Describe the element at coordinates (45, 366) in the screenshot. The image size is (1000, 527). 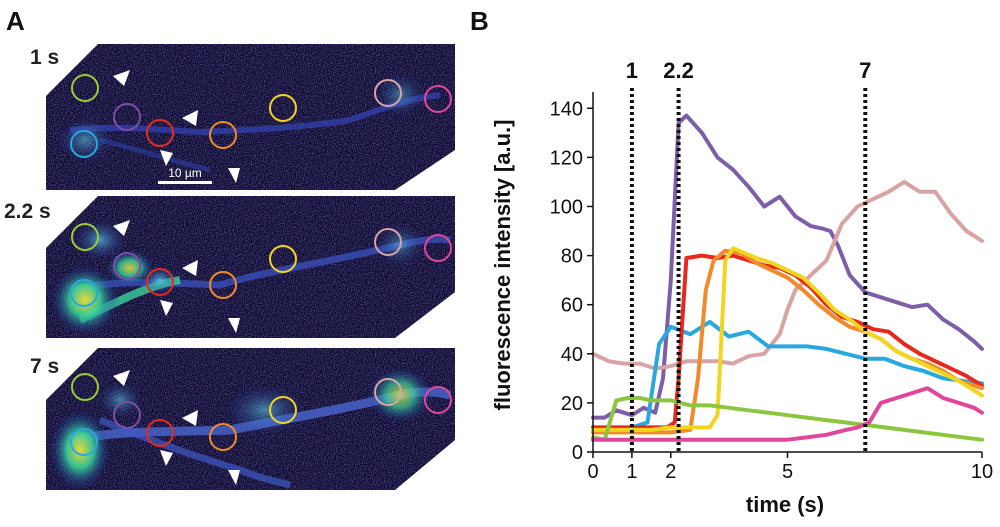
I see `frame-label-7s: 7 s` at that location.